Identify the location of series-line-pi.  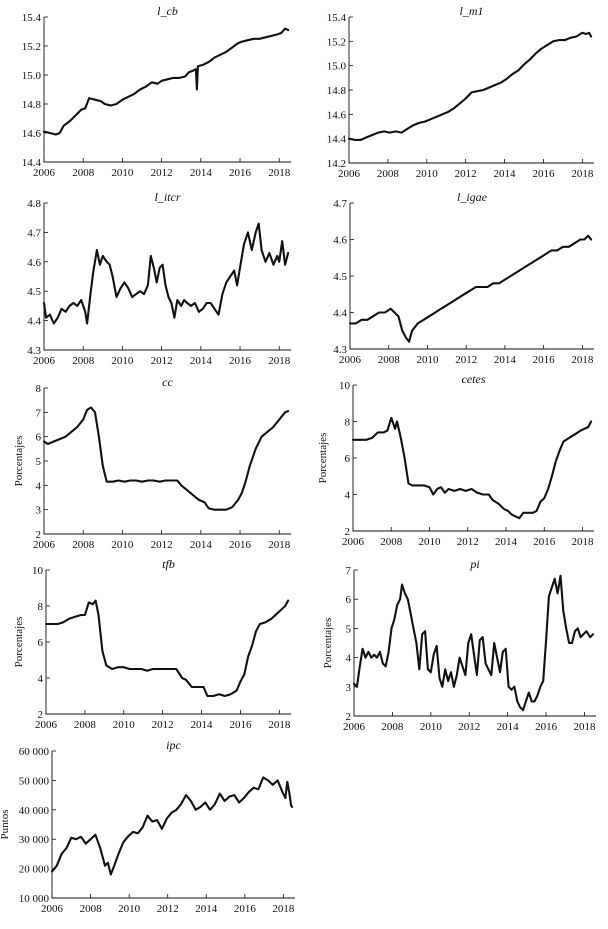
(473, 643).